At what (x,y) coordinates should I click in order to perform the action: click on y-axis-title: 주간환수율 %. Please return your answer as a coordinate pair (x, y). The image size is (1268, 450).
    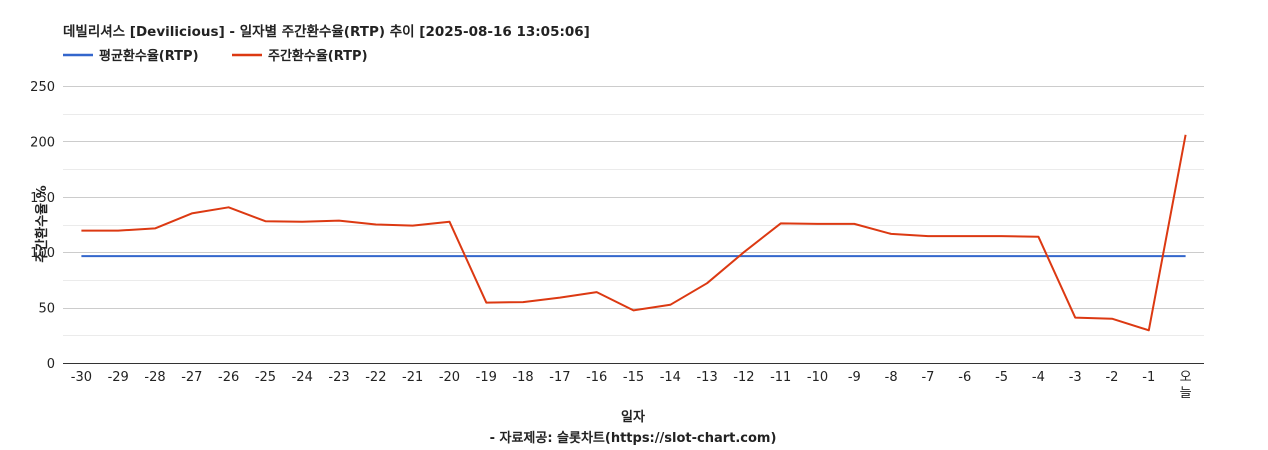
    Looking at the image, I should click on (42, 223).